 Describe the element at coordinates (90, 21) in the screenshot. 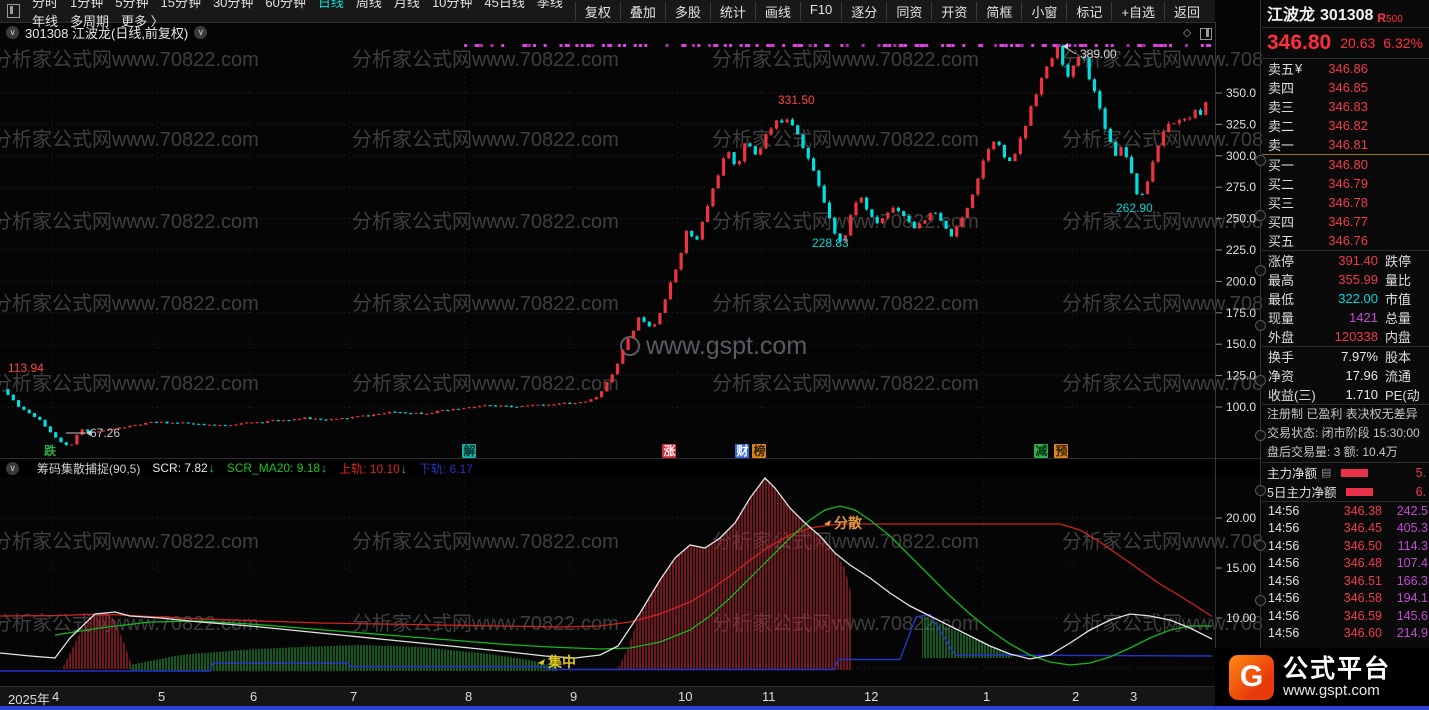

I see `menu-item-13: 多周期` at that location.